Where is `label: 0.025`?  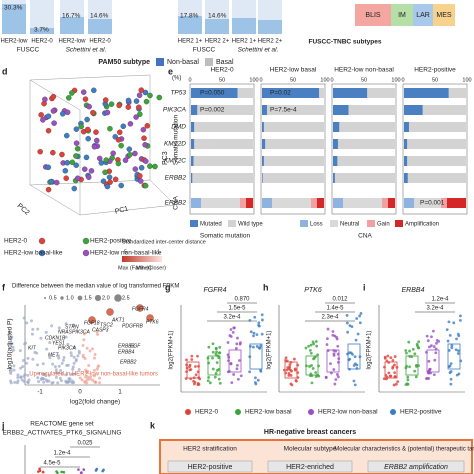
label: 0.025 is located at coordinates (85, 444).